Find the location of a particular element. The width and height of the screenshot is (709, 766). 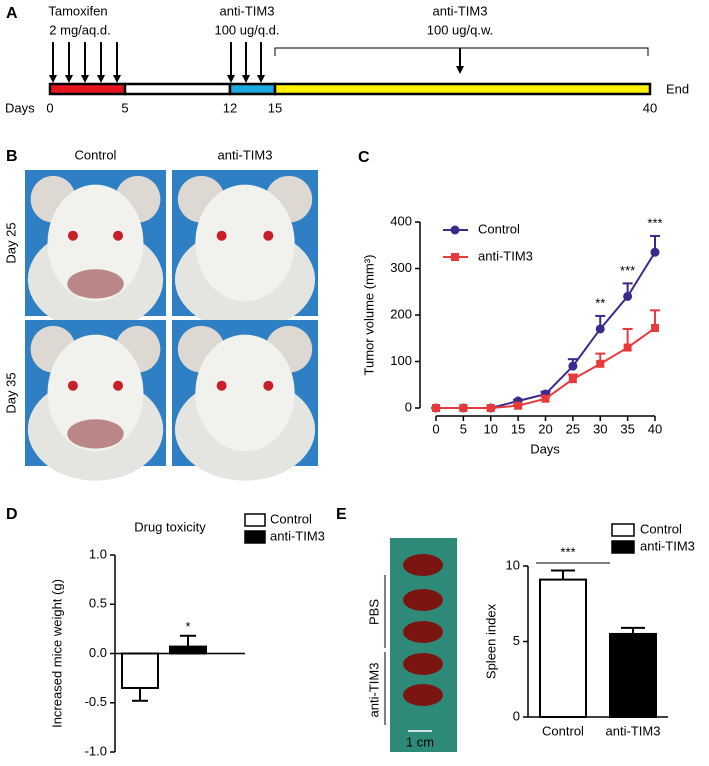

panel-label: E is located at coordinates (341, 514).